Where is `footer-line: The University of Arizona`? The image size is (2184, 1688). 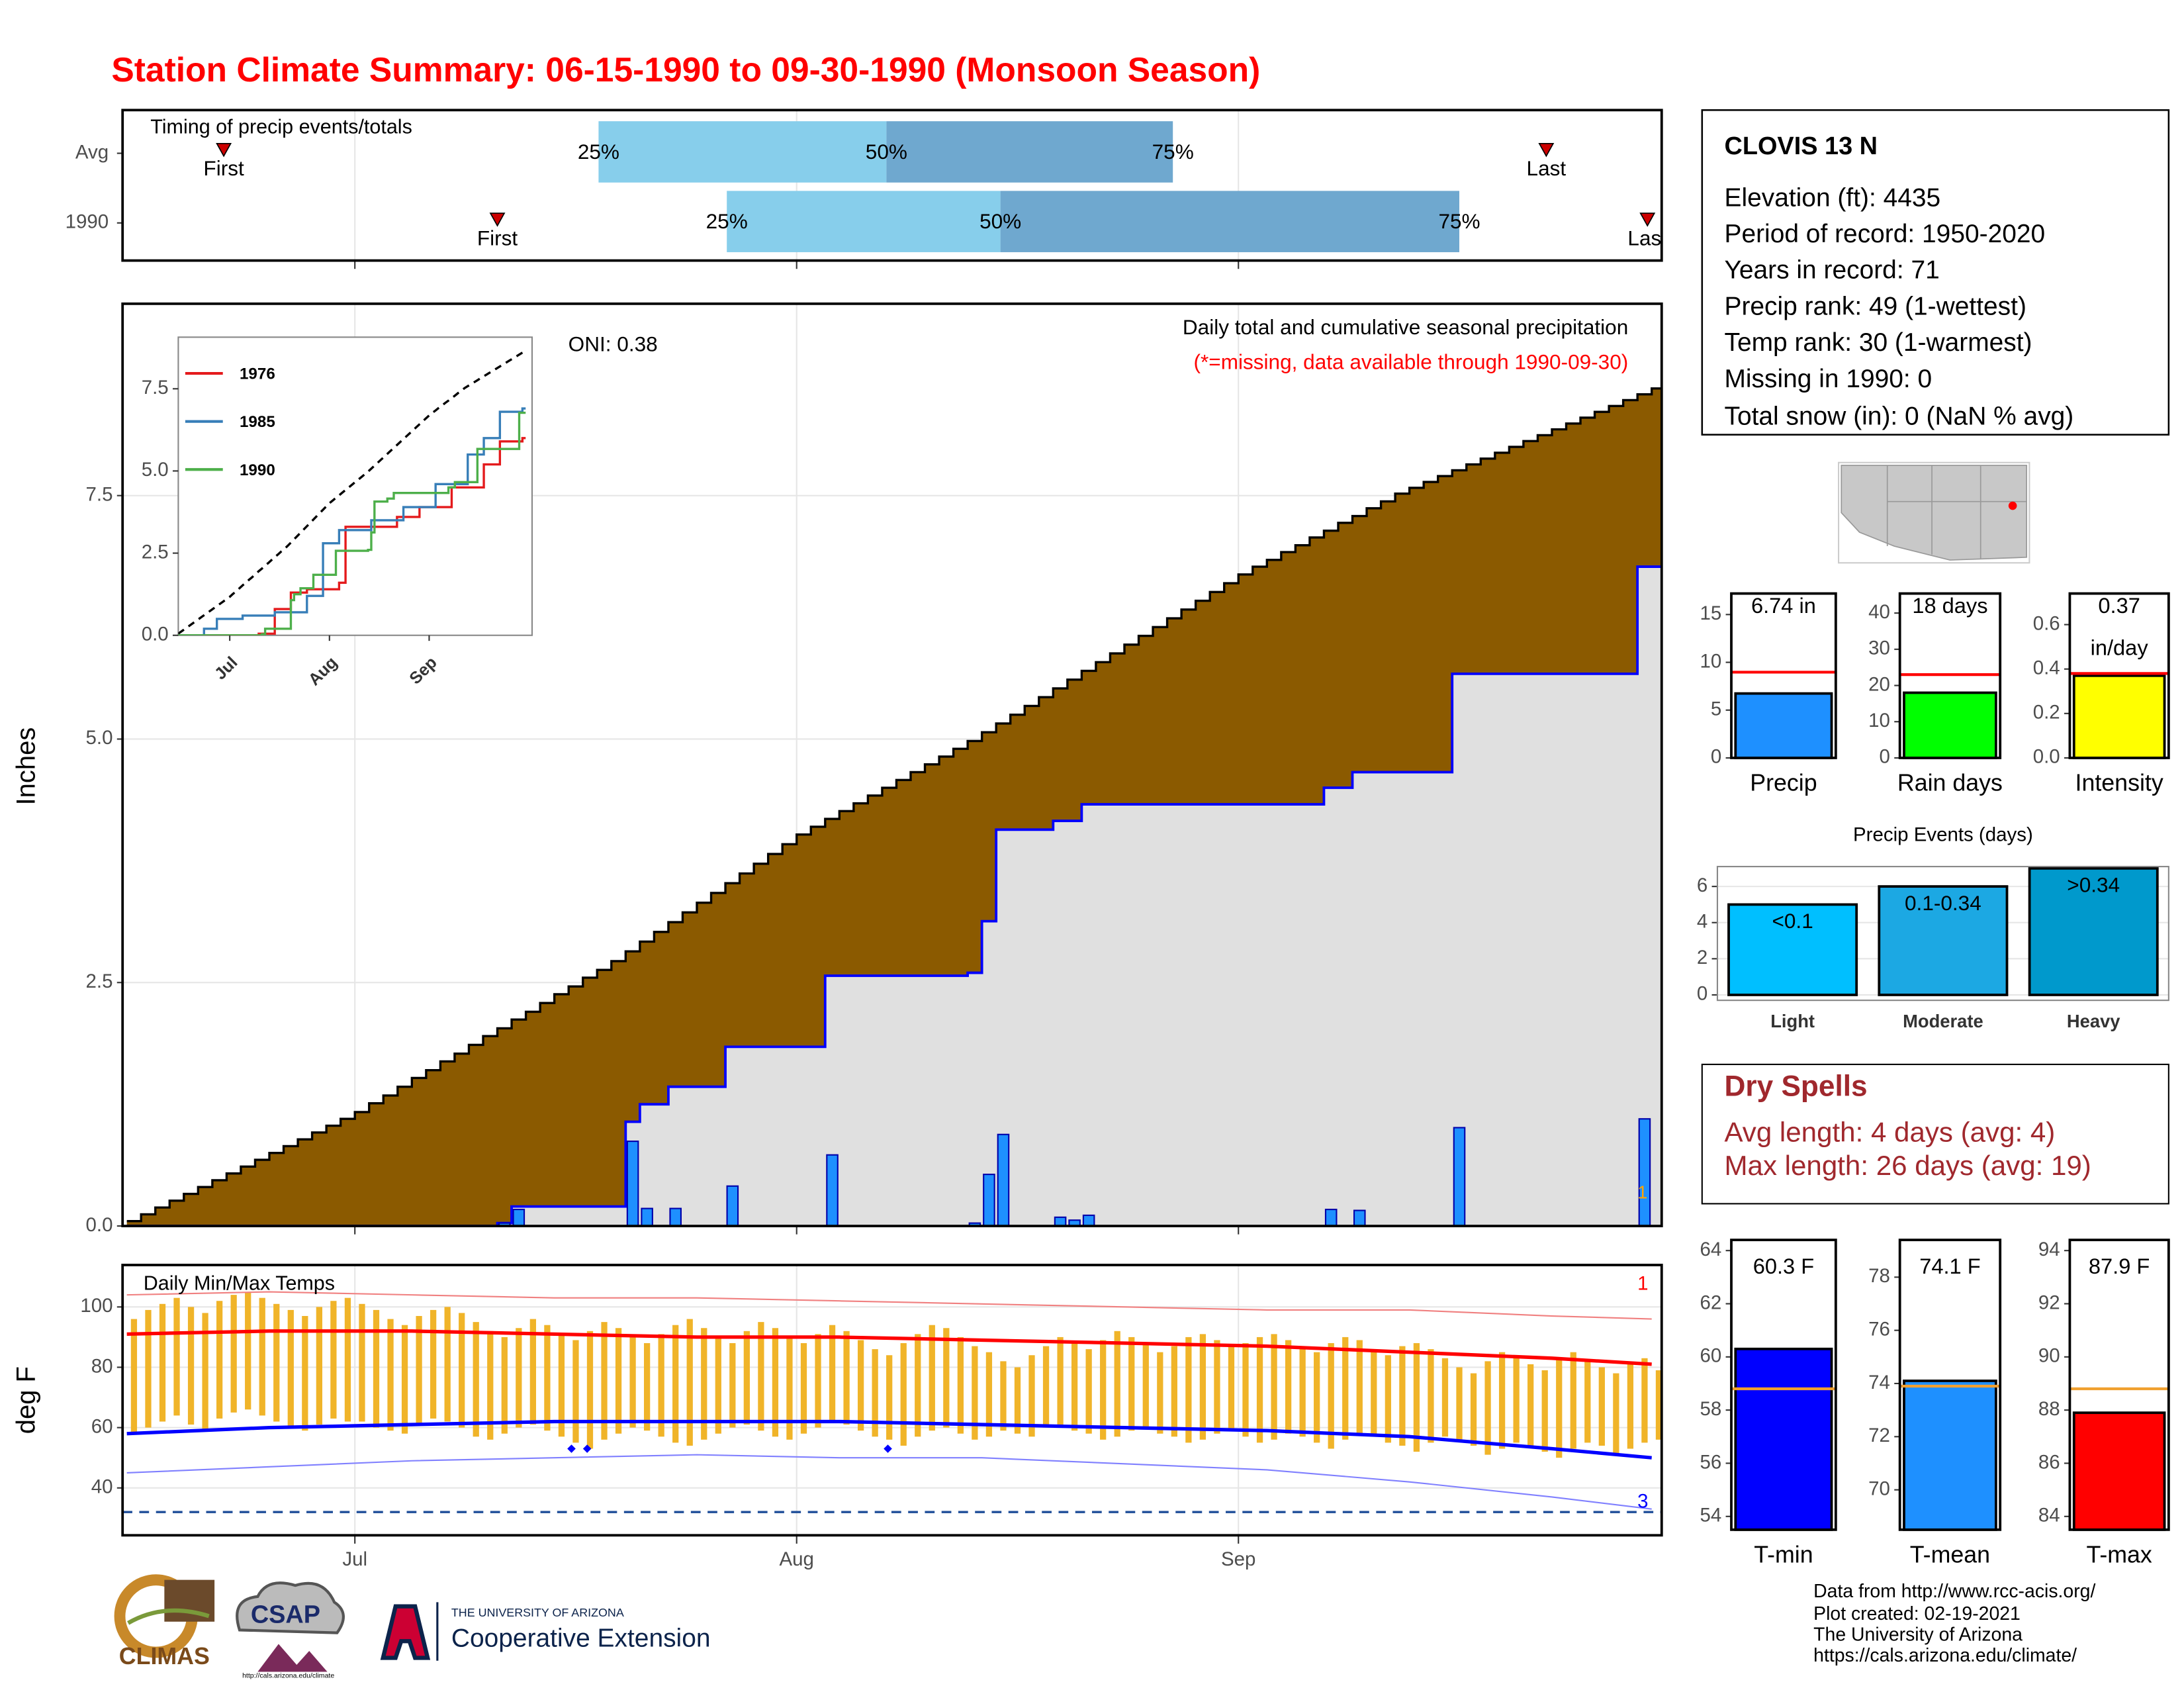
footer-line: The University of Arizona is located at coordinates (1918, 1634).